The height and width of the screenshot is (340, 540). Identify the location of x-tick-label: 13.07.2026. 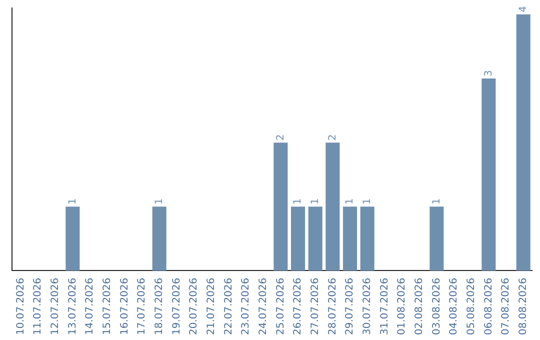
(72, 307).